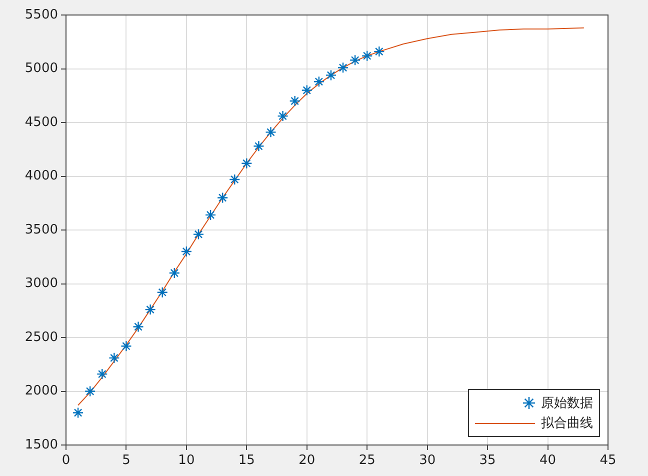 The height and width of the screenshot is (476, 648). I want to click on y-tick-label: 2000, so click(41, 391).